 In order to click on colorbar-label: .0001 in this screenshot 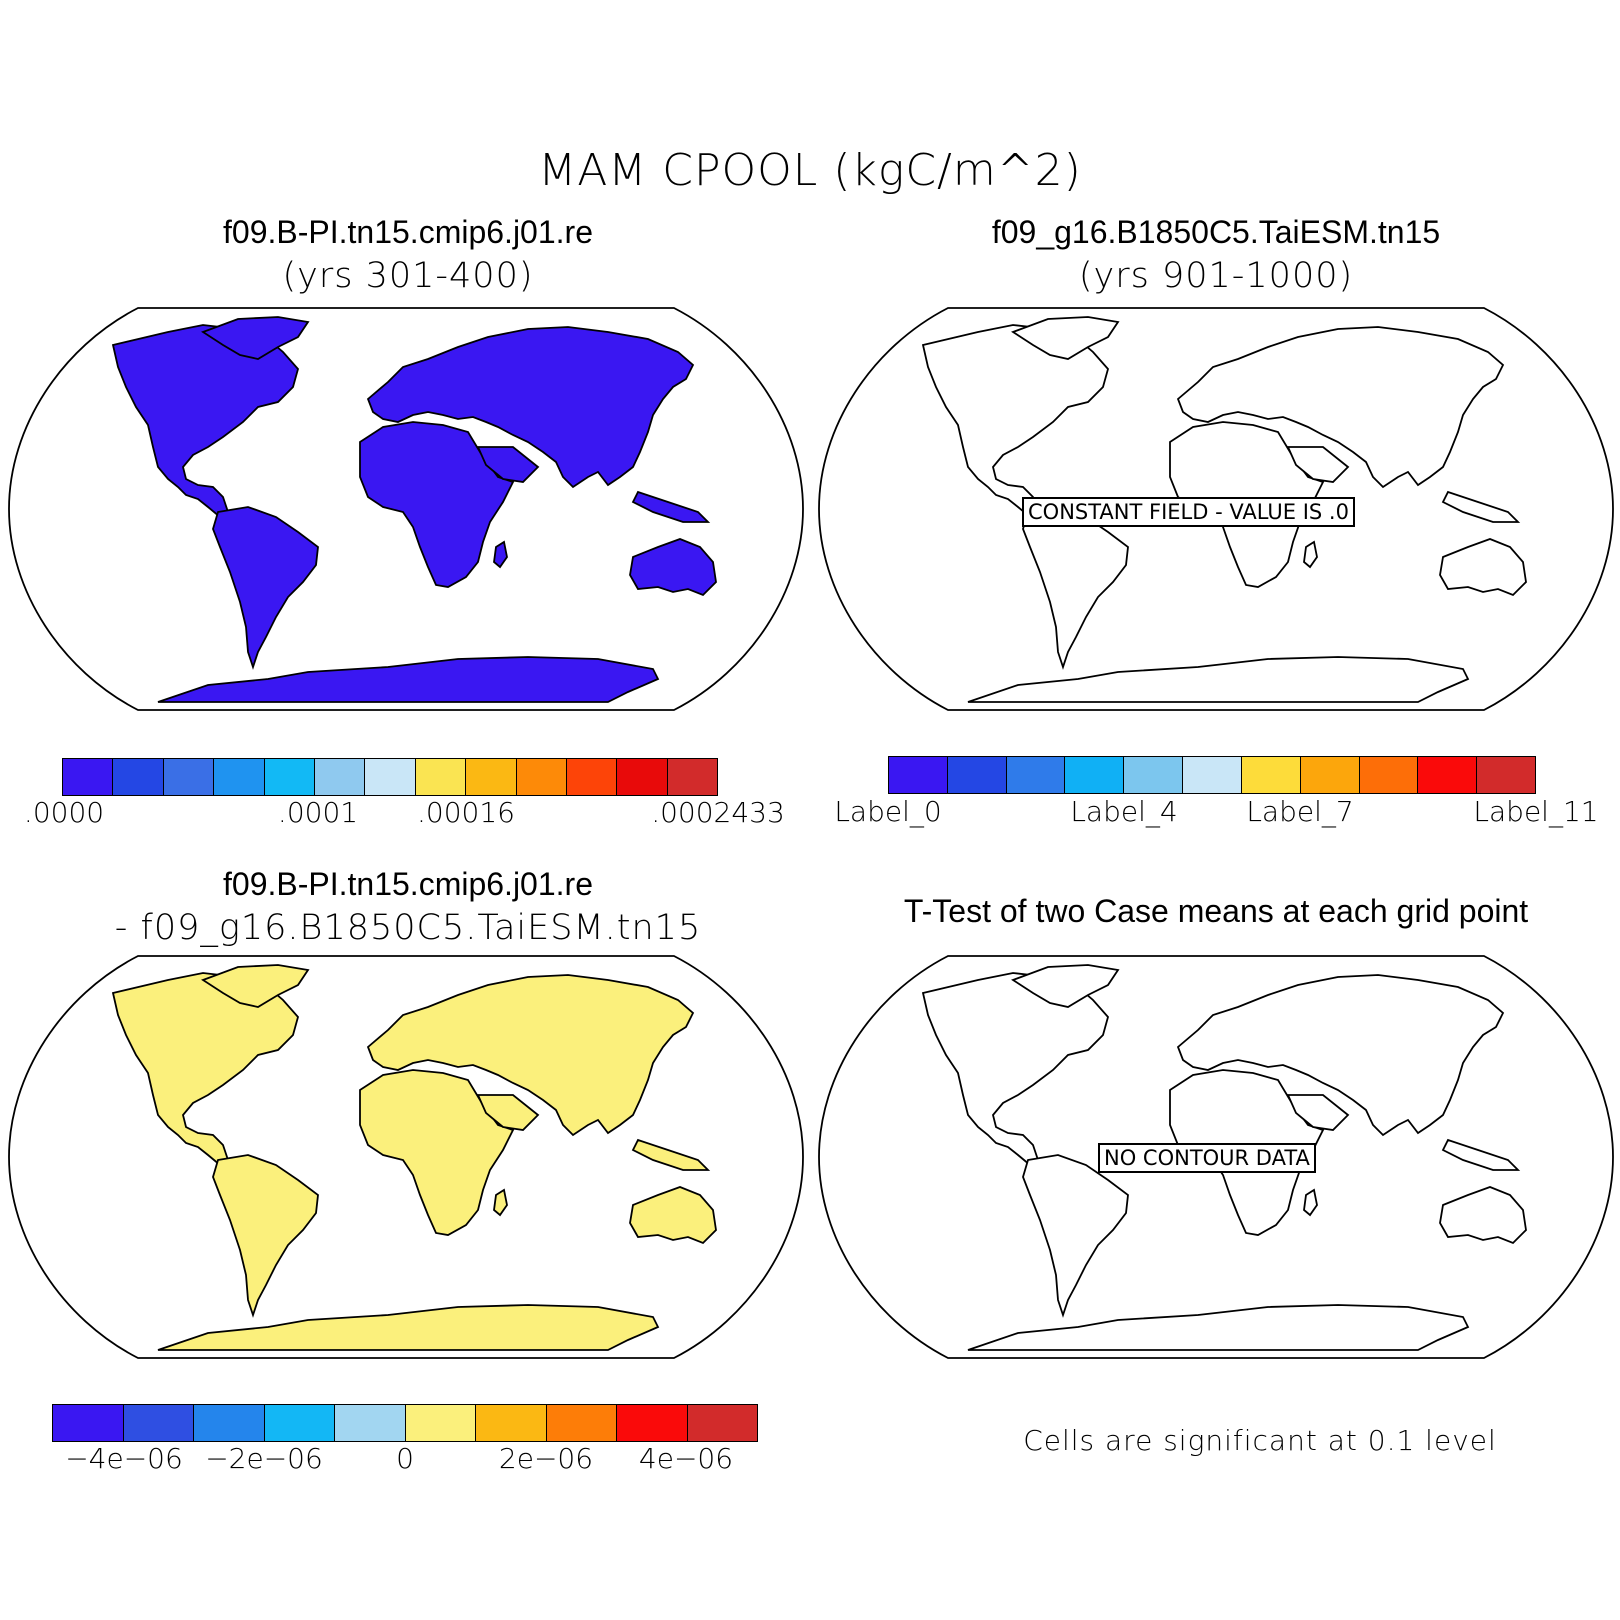, I will do `click(318, 812)`.